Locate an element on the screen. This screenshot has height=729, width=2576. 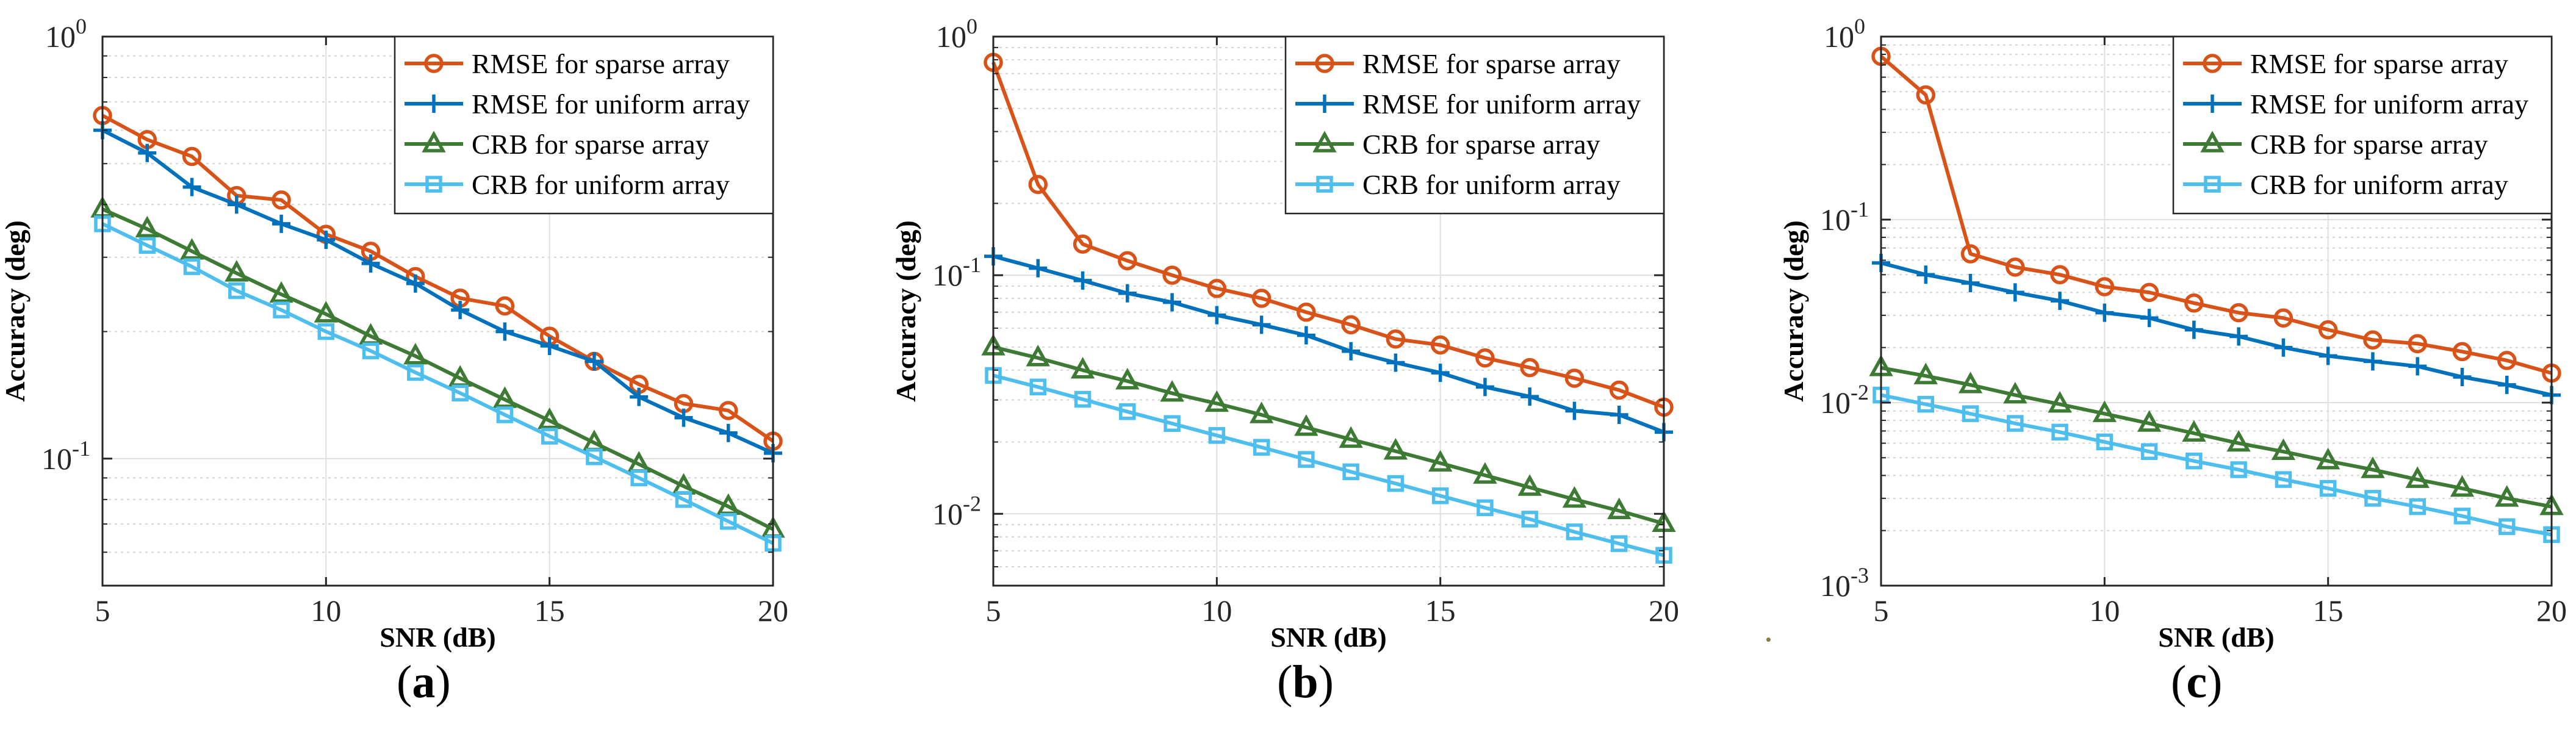
legend-item-4: CRB for uniform array is located at coordinates (567, 184).